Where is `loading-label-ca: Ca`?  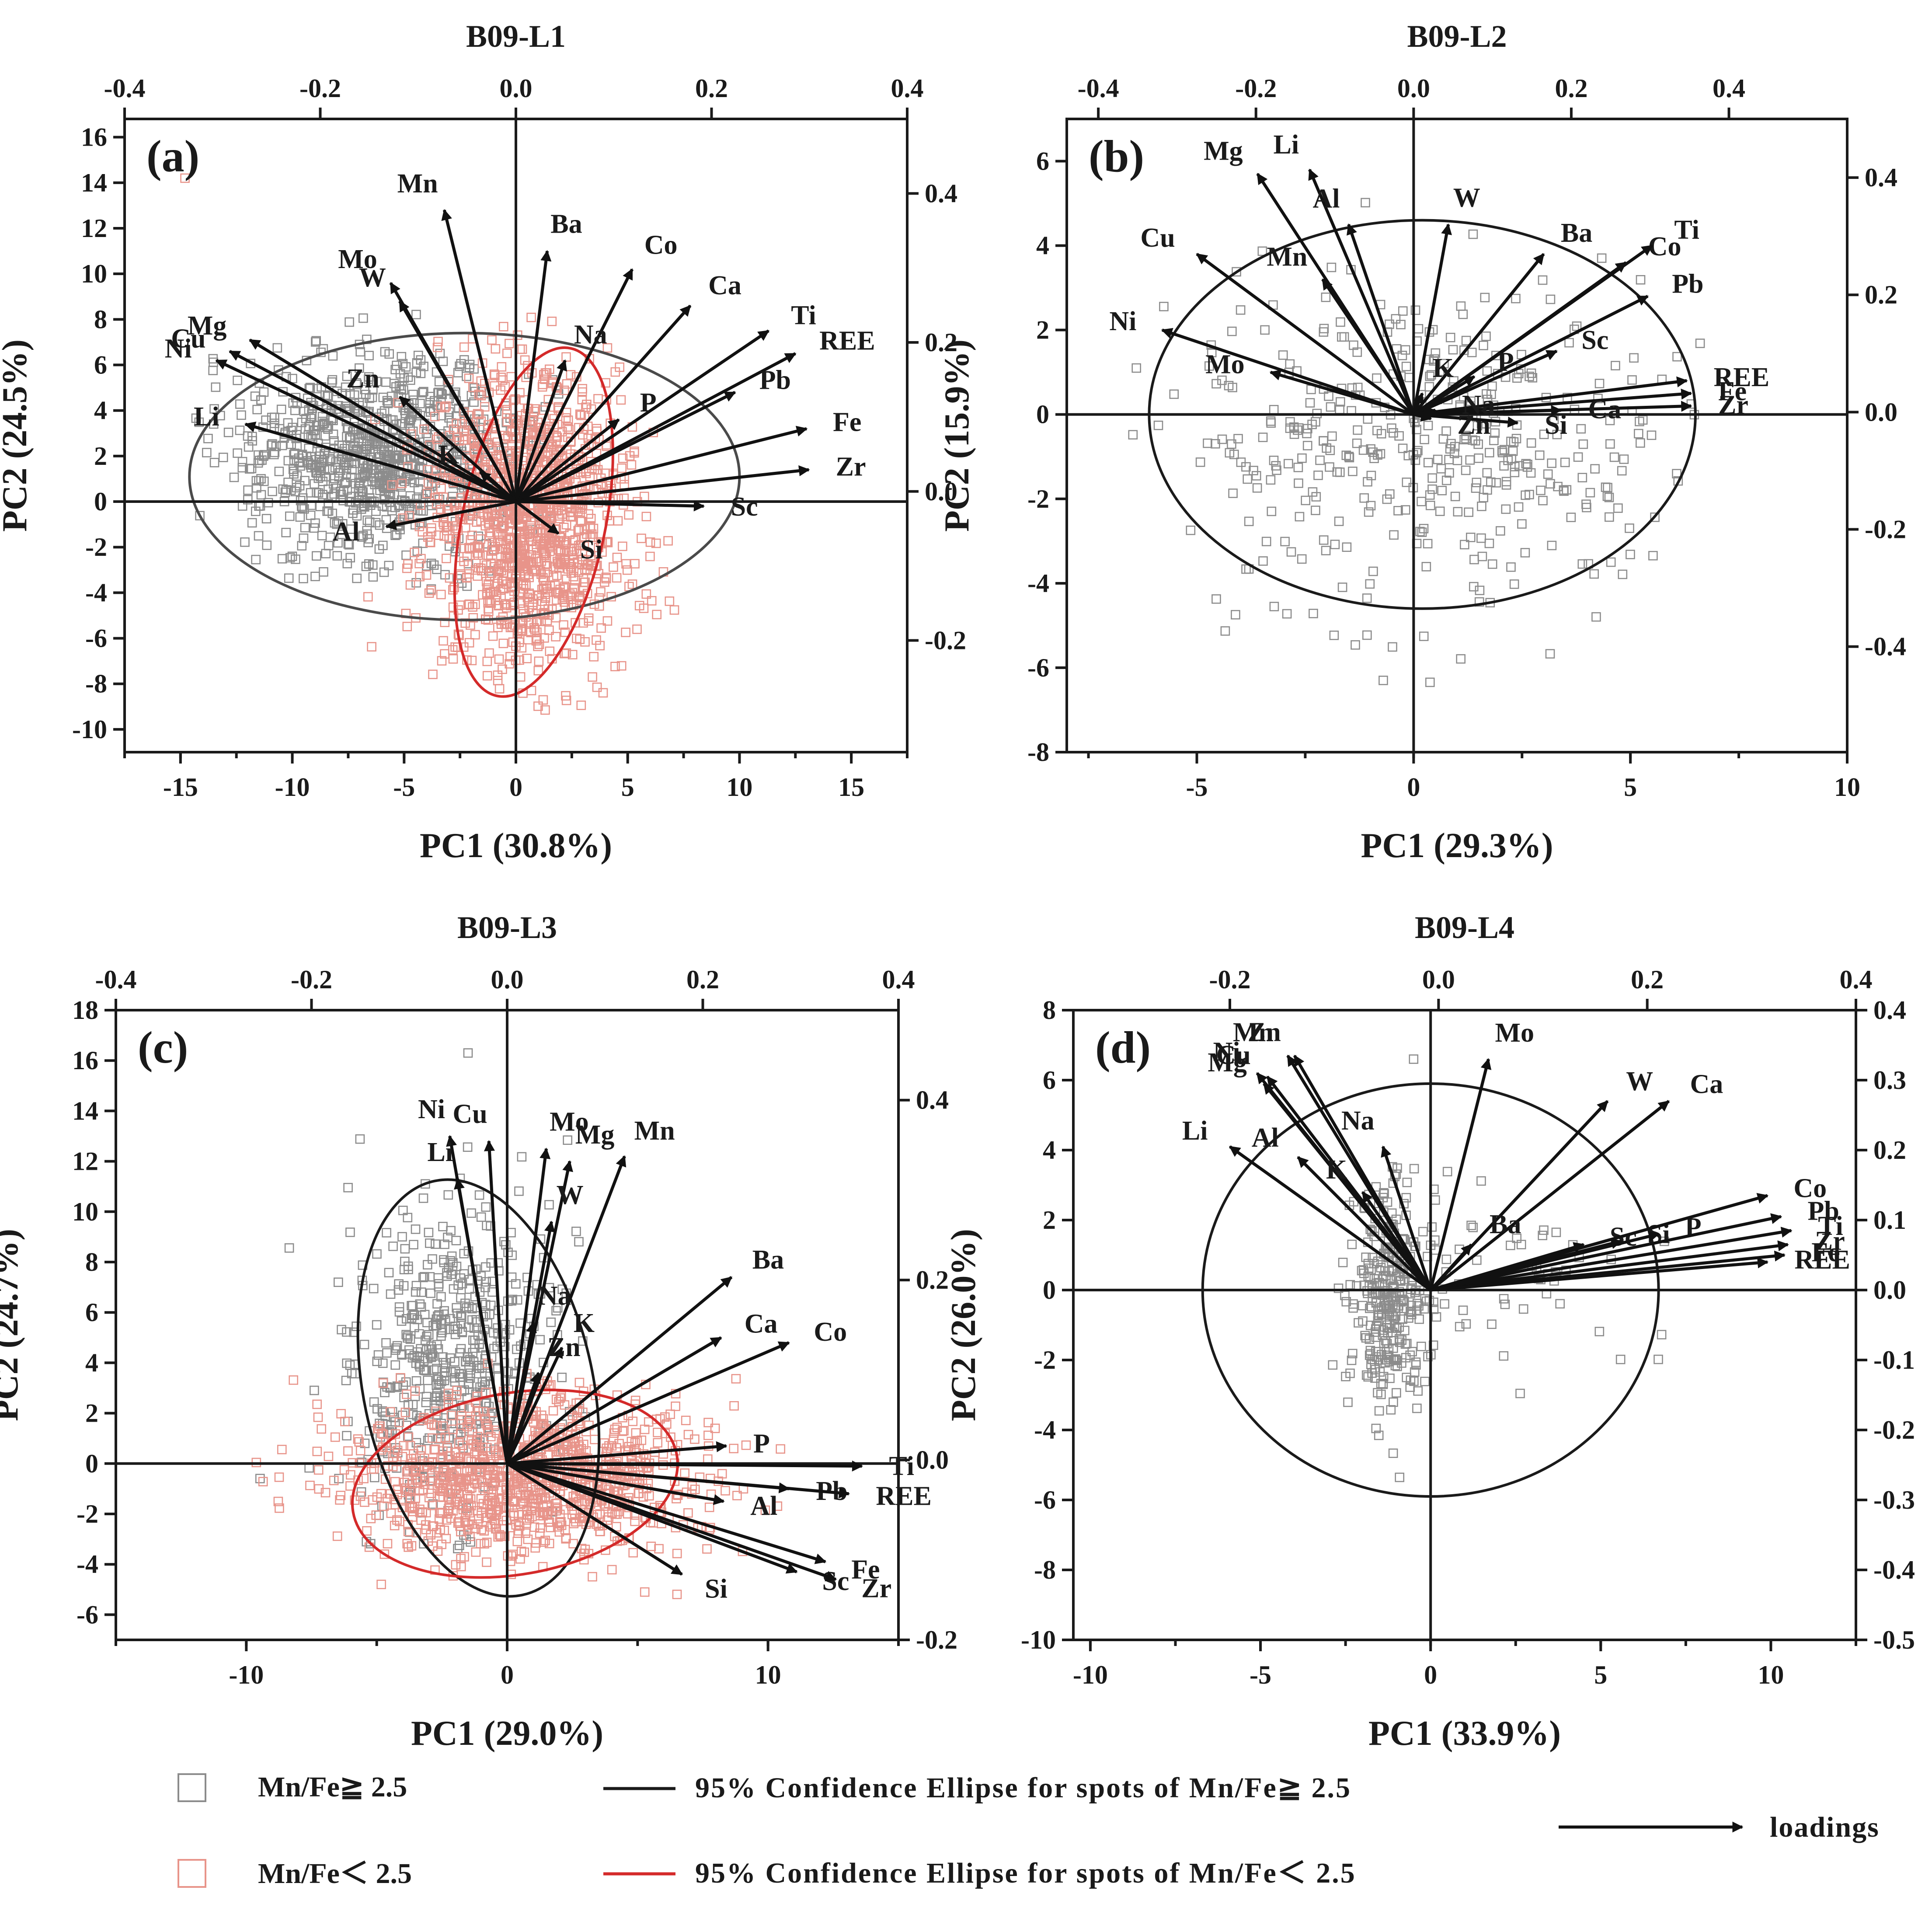 loading-label-ca: Ca is located at coordinates (761, 1324).